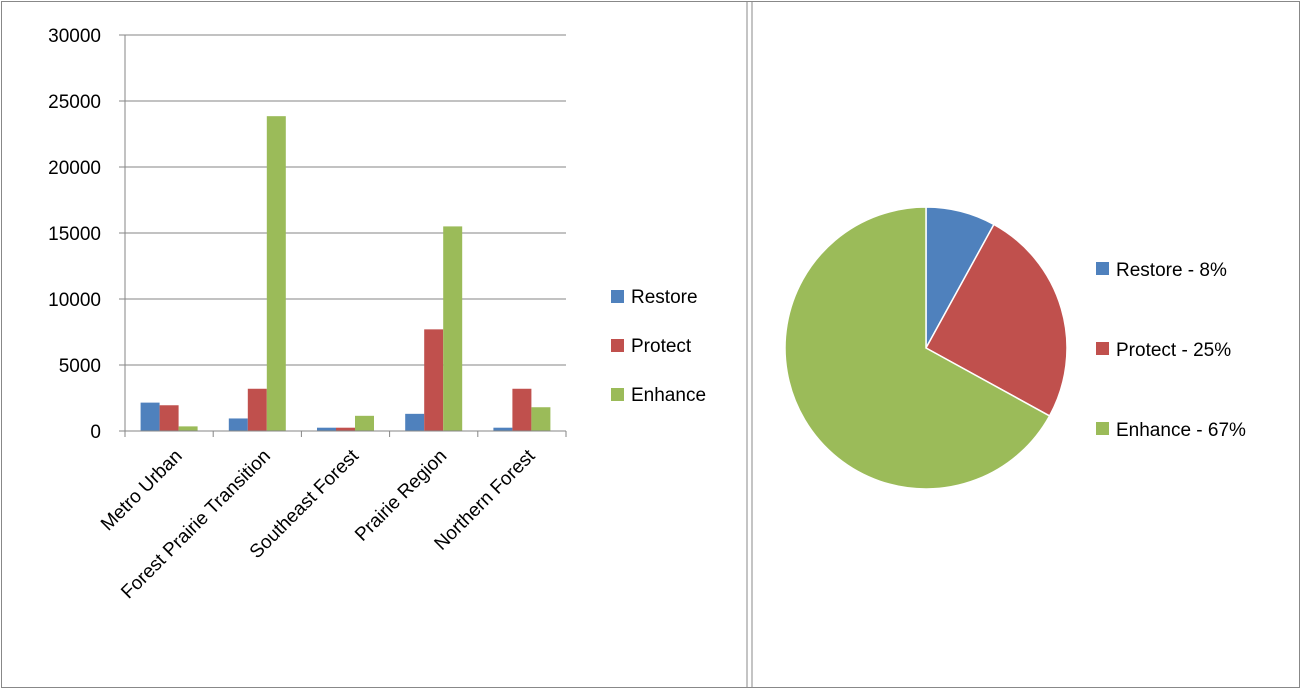  Describe the element at coordinates (661, 346) in the screenshot. I see `legend-label-protect: Protect` at that location.